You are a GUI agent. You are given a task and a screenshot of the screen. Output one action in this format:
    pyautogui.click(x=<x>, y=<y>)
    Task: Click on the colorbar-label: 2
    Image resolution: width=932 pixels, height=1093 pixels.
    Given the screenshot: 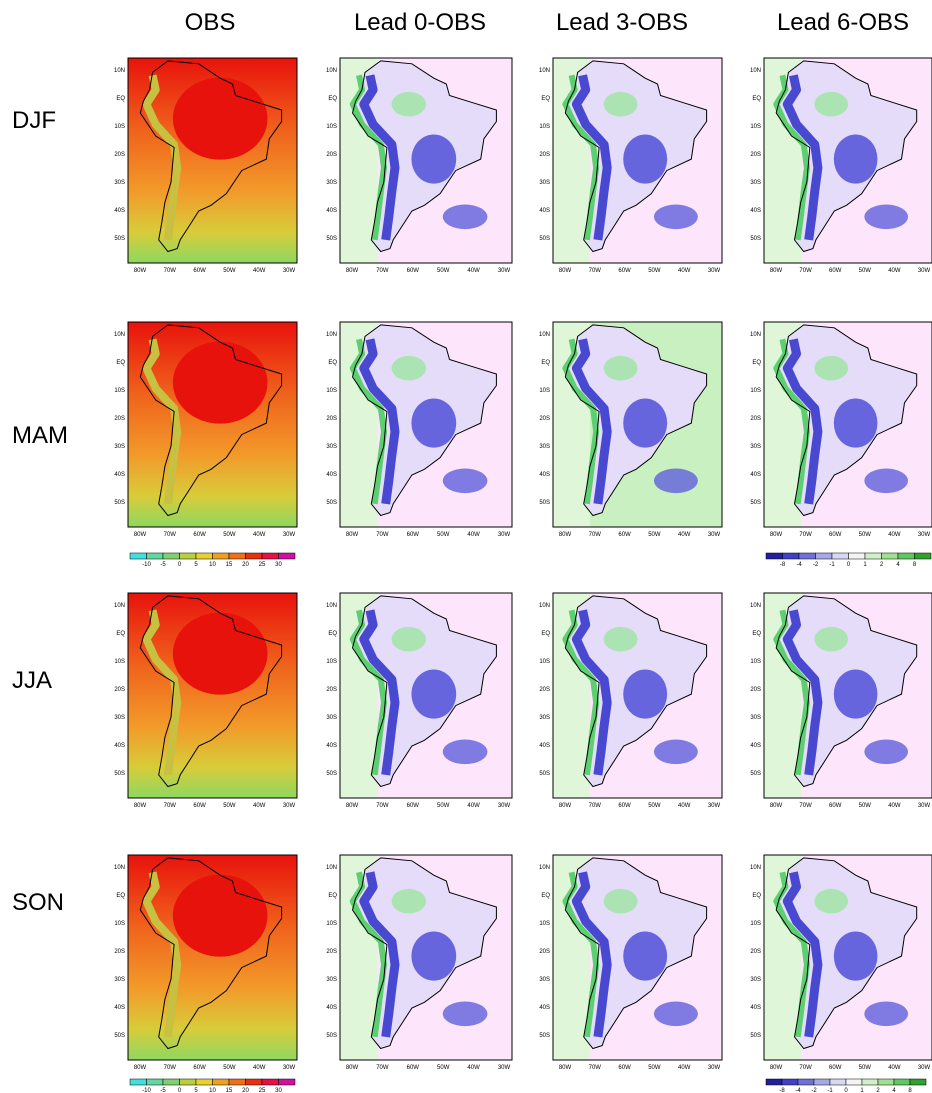 What is the action you would take?
    pyautogui.click(x=882, y=565)
    